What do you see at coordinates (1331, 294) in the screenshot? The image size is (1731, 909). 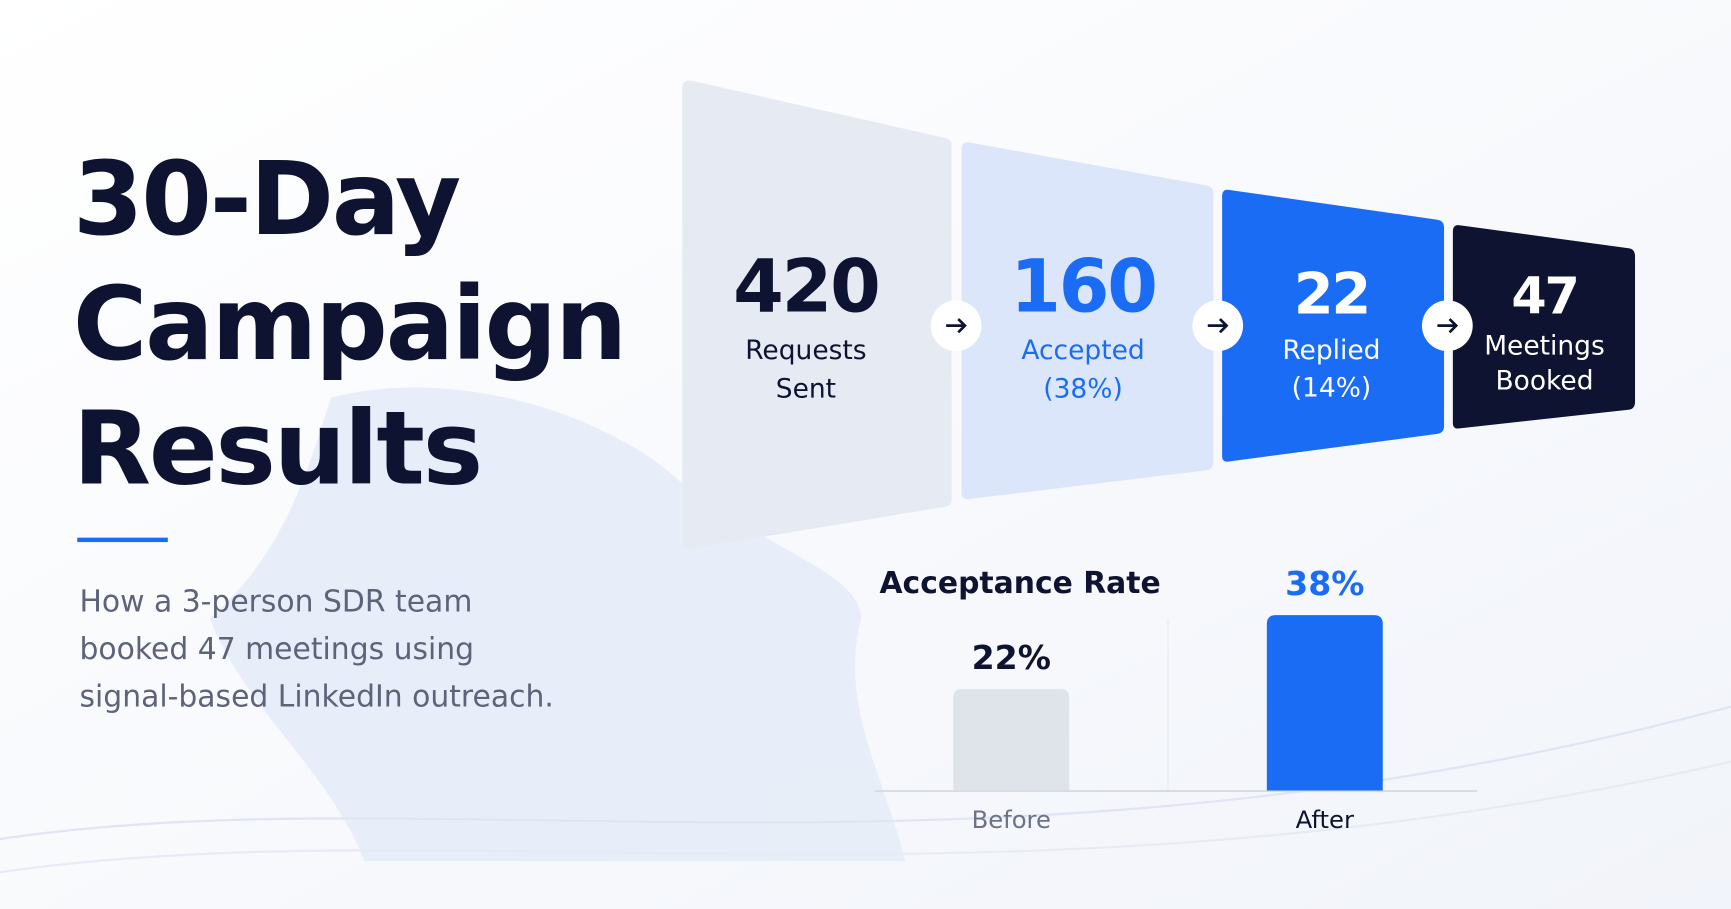 I see `stage-value: 22` at bounding box center [1331, 294].